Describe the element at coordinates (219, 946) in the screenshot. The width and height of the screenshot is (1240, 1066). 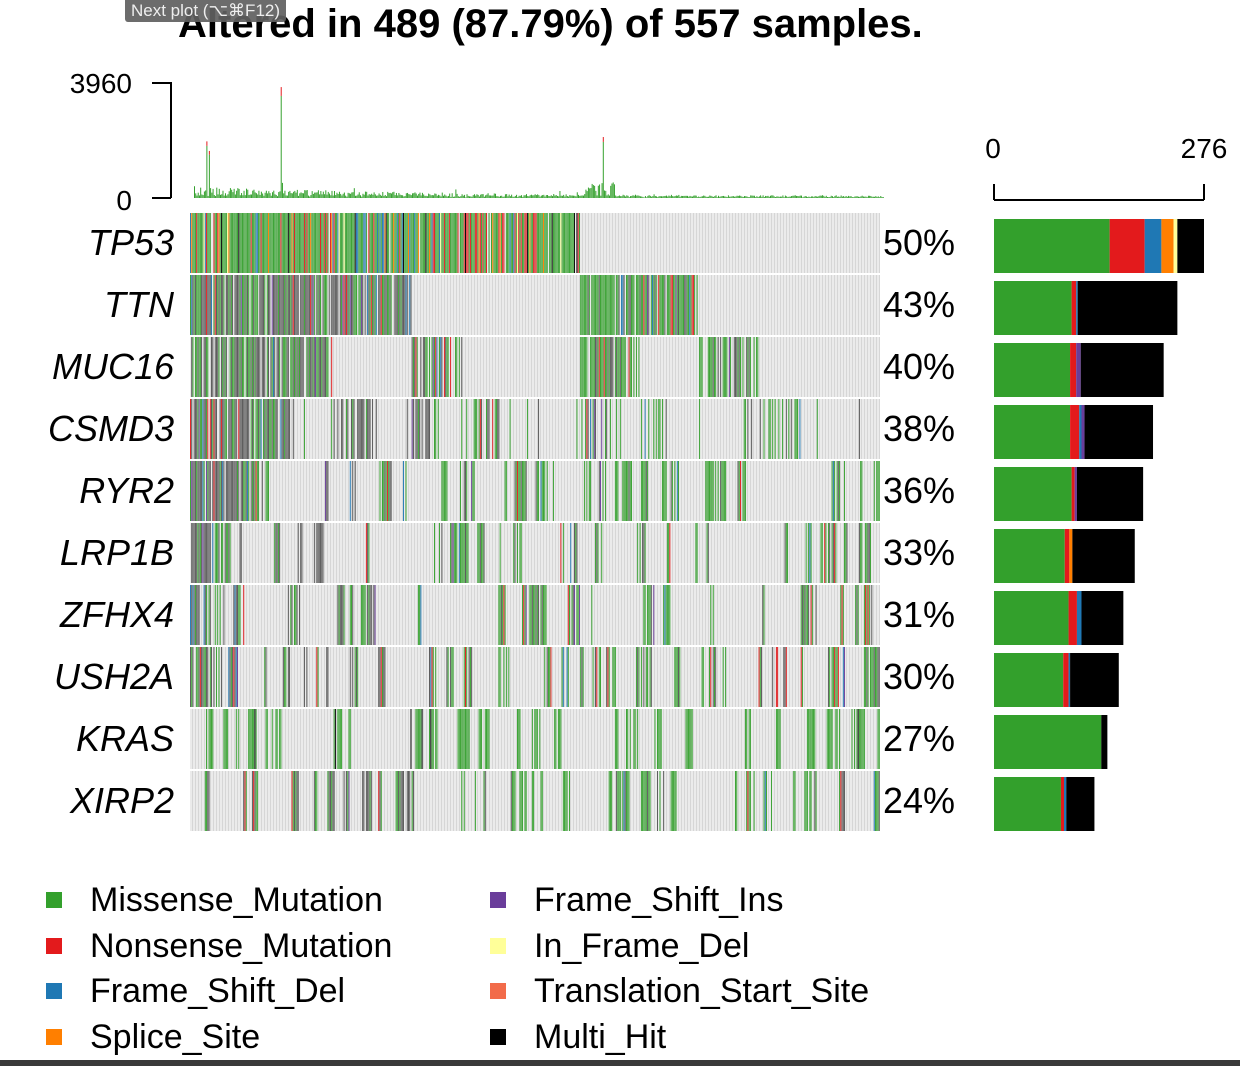
I see `legend-item: Nonsense_Mutation` at that location.